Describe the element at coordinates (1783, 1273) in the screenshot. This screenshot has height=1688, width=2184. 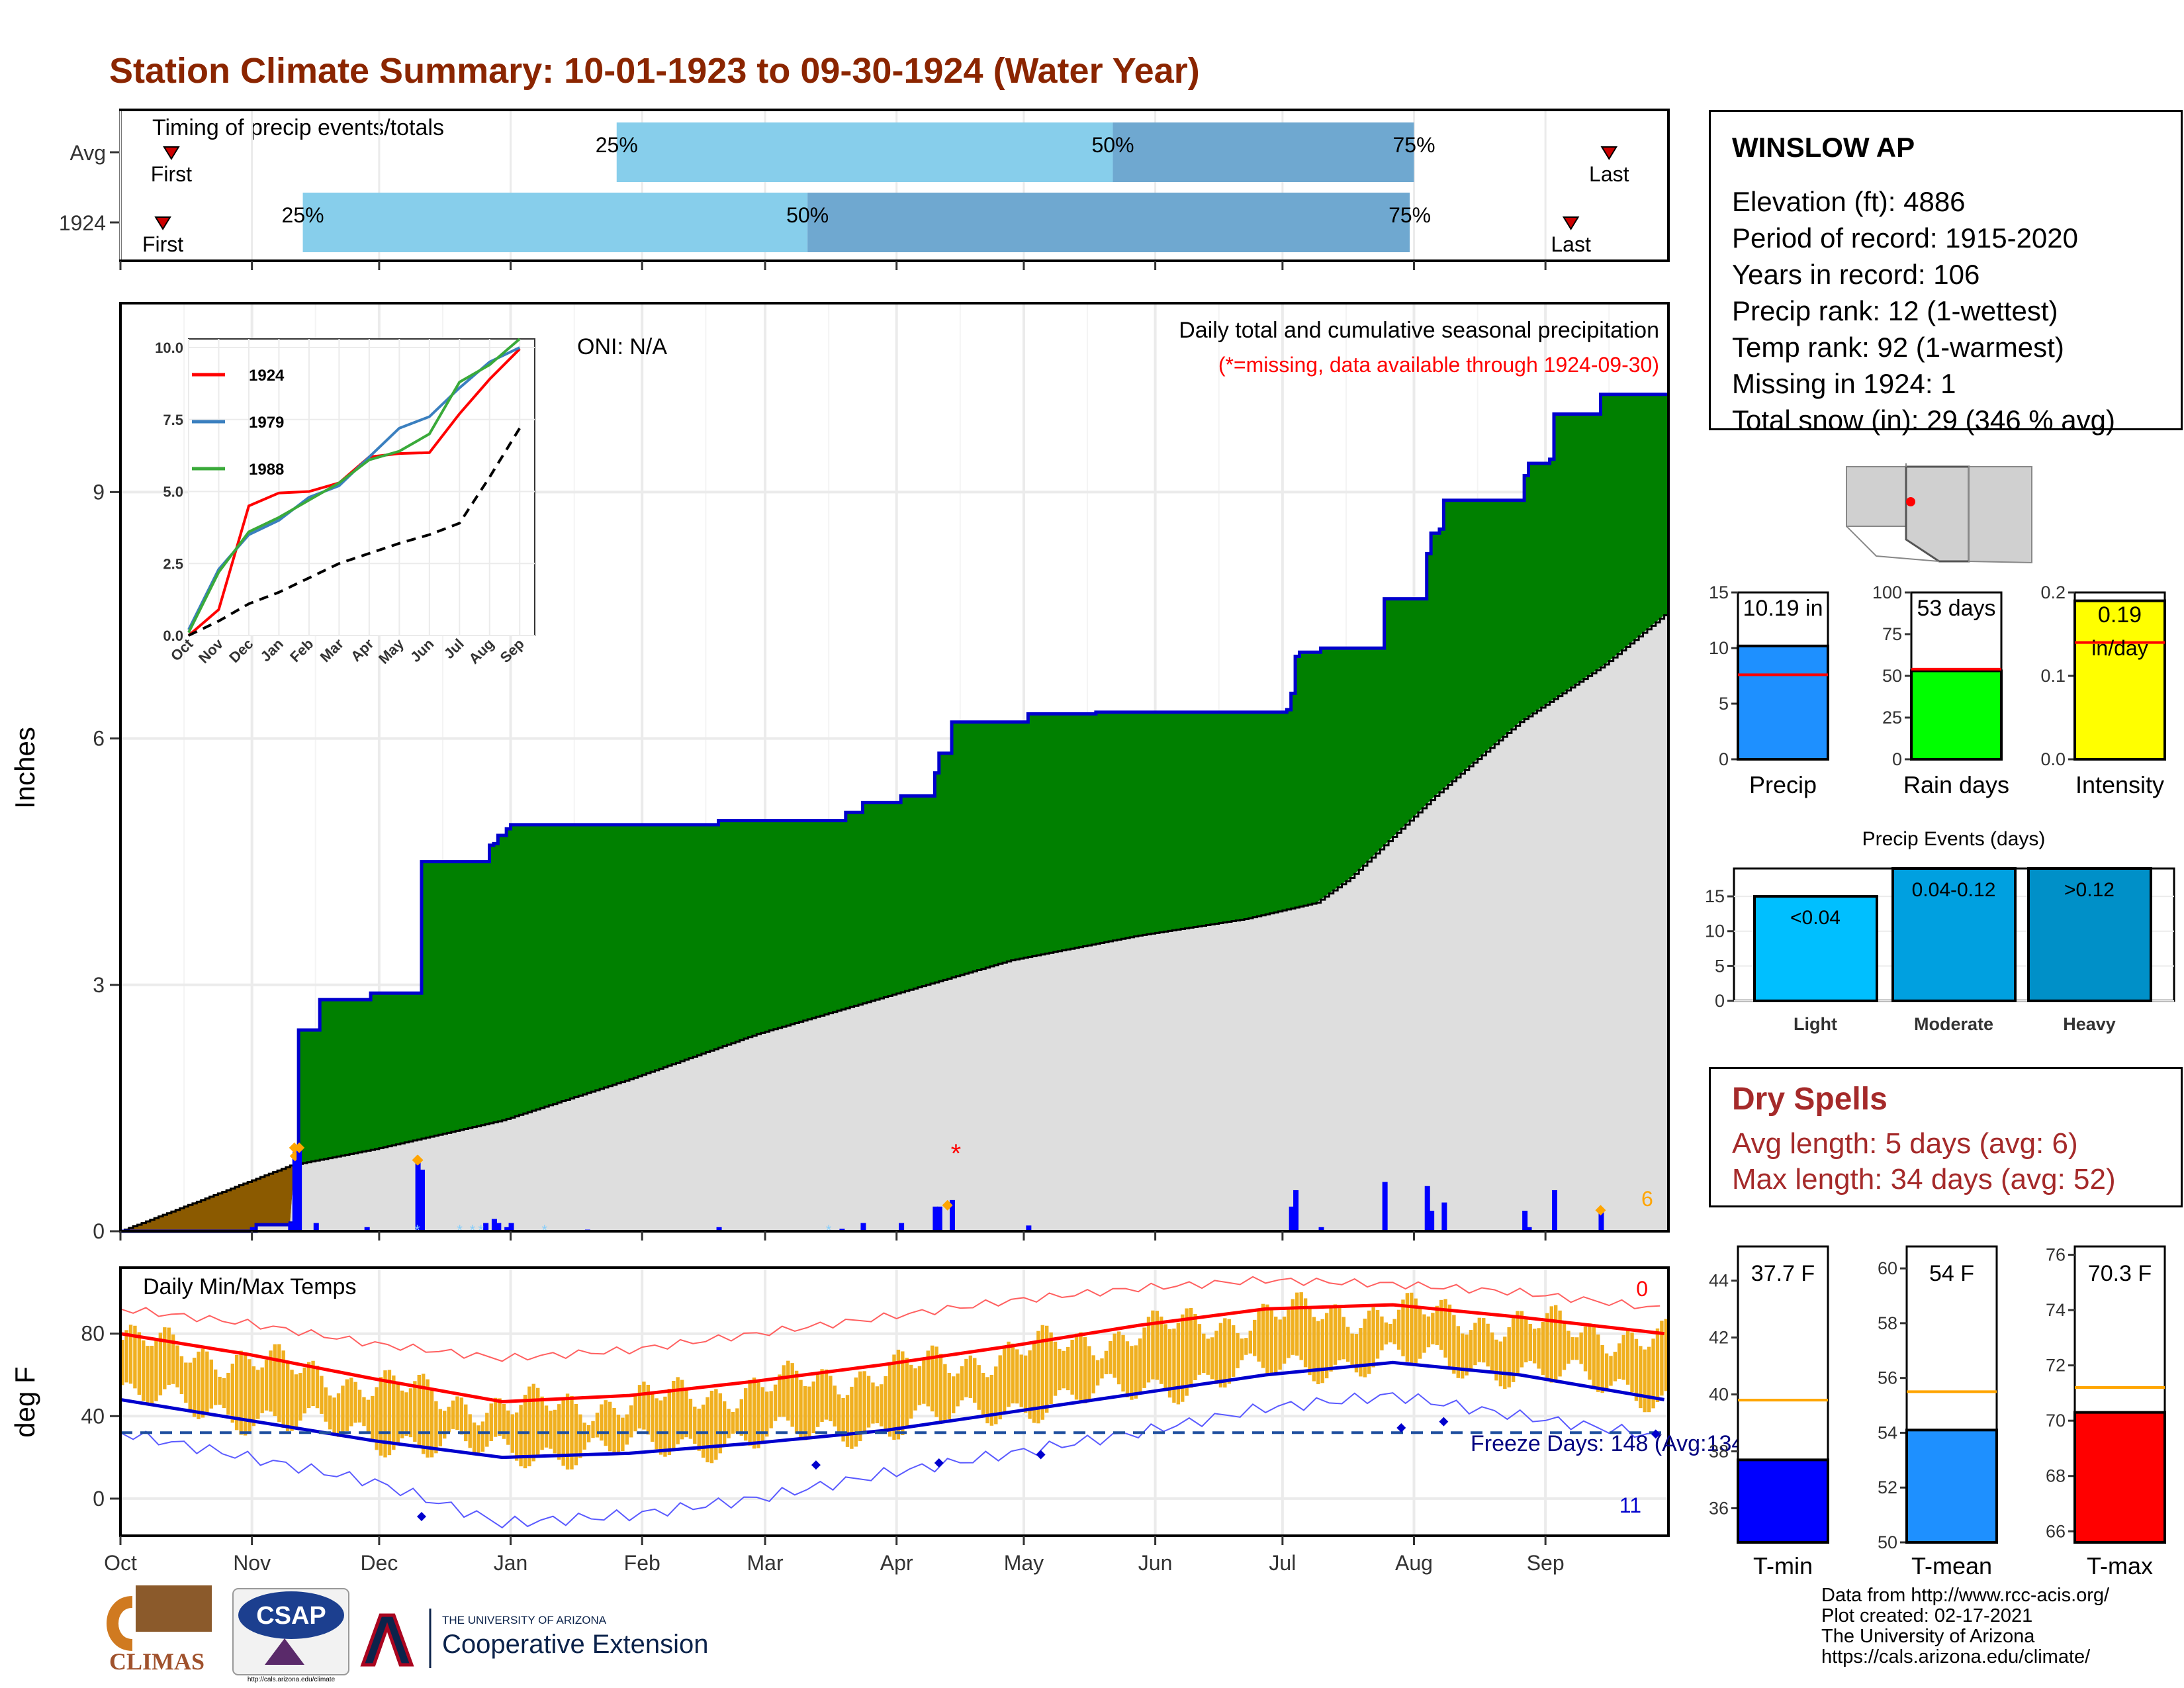
I see `stat-value-label: 37.7 F` at that location.